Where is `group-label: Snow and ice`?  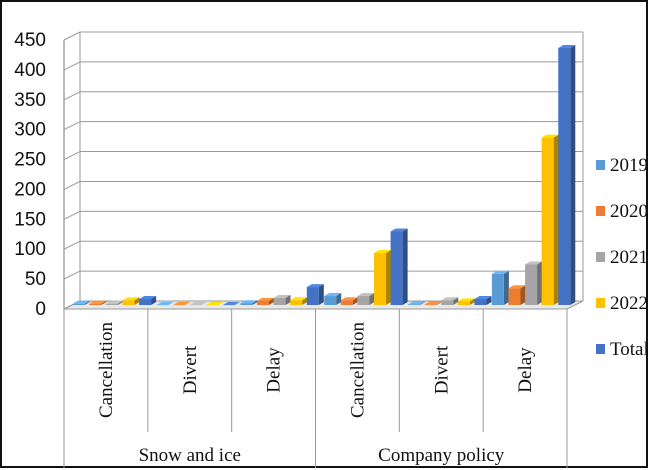
group-label: Snow and ice is located at coordinates (190, 455).